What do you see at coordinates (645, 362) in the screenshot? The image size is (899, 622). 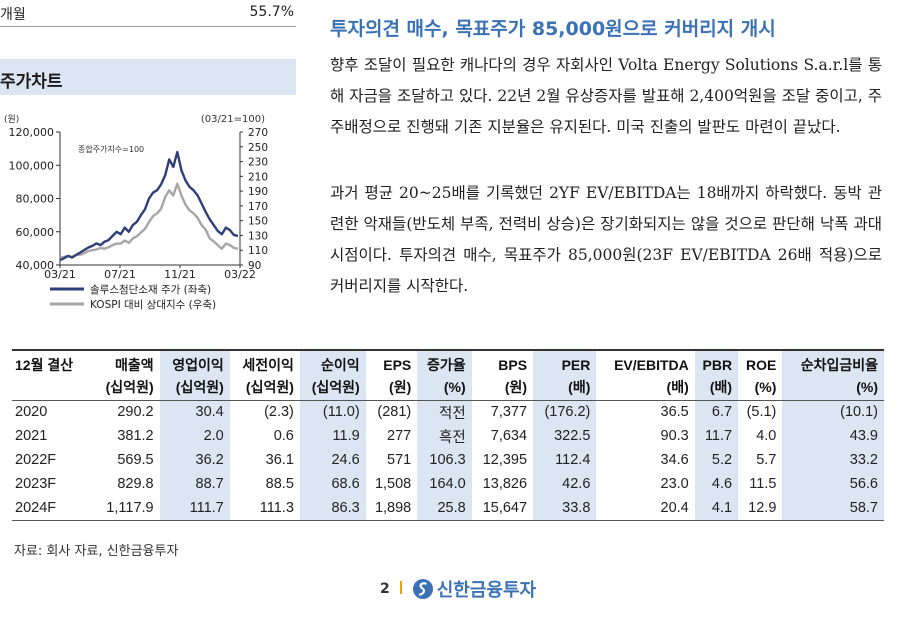 I see `column-header: EV/EBITDA` at bounding box center [645, 362].